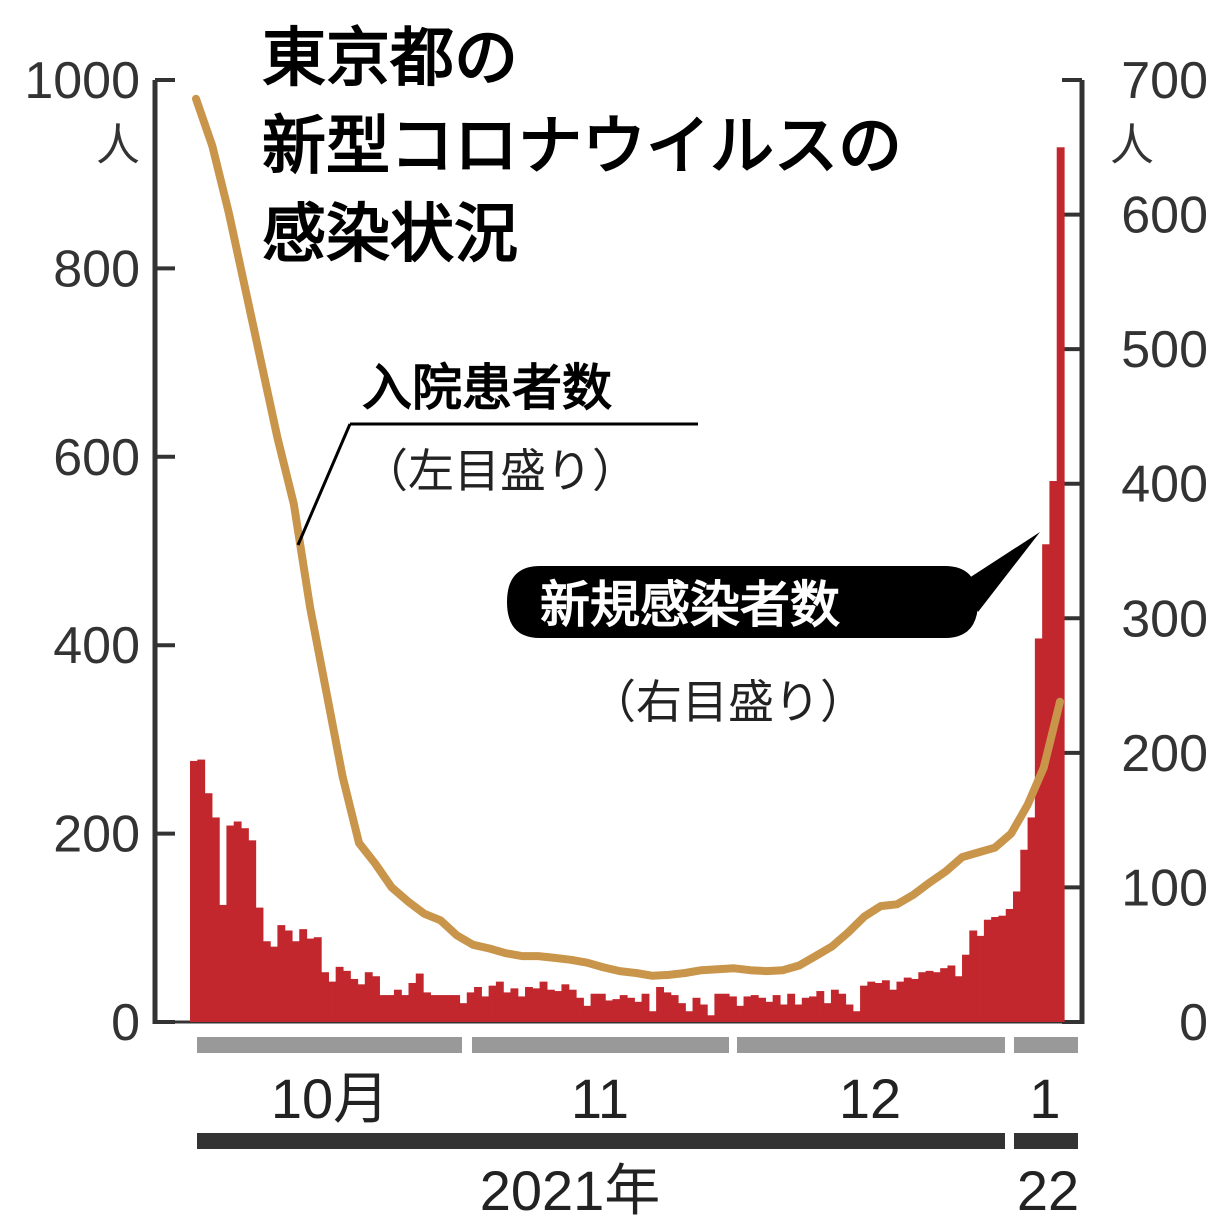 The height and width of the screenshot is (1220, 1214). I want to click on right-tick-label: 400, so click(1164, 485).